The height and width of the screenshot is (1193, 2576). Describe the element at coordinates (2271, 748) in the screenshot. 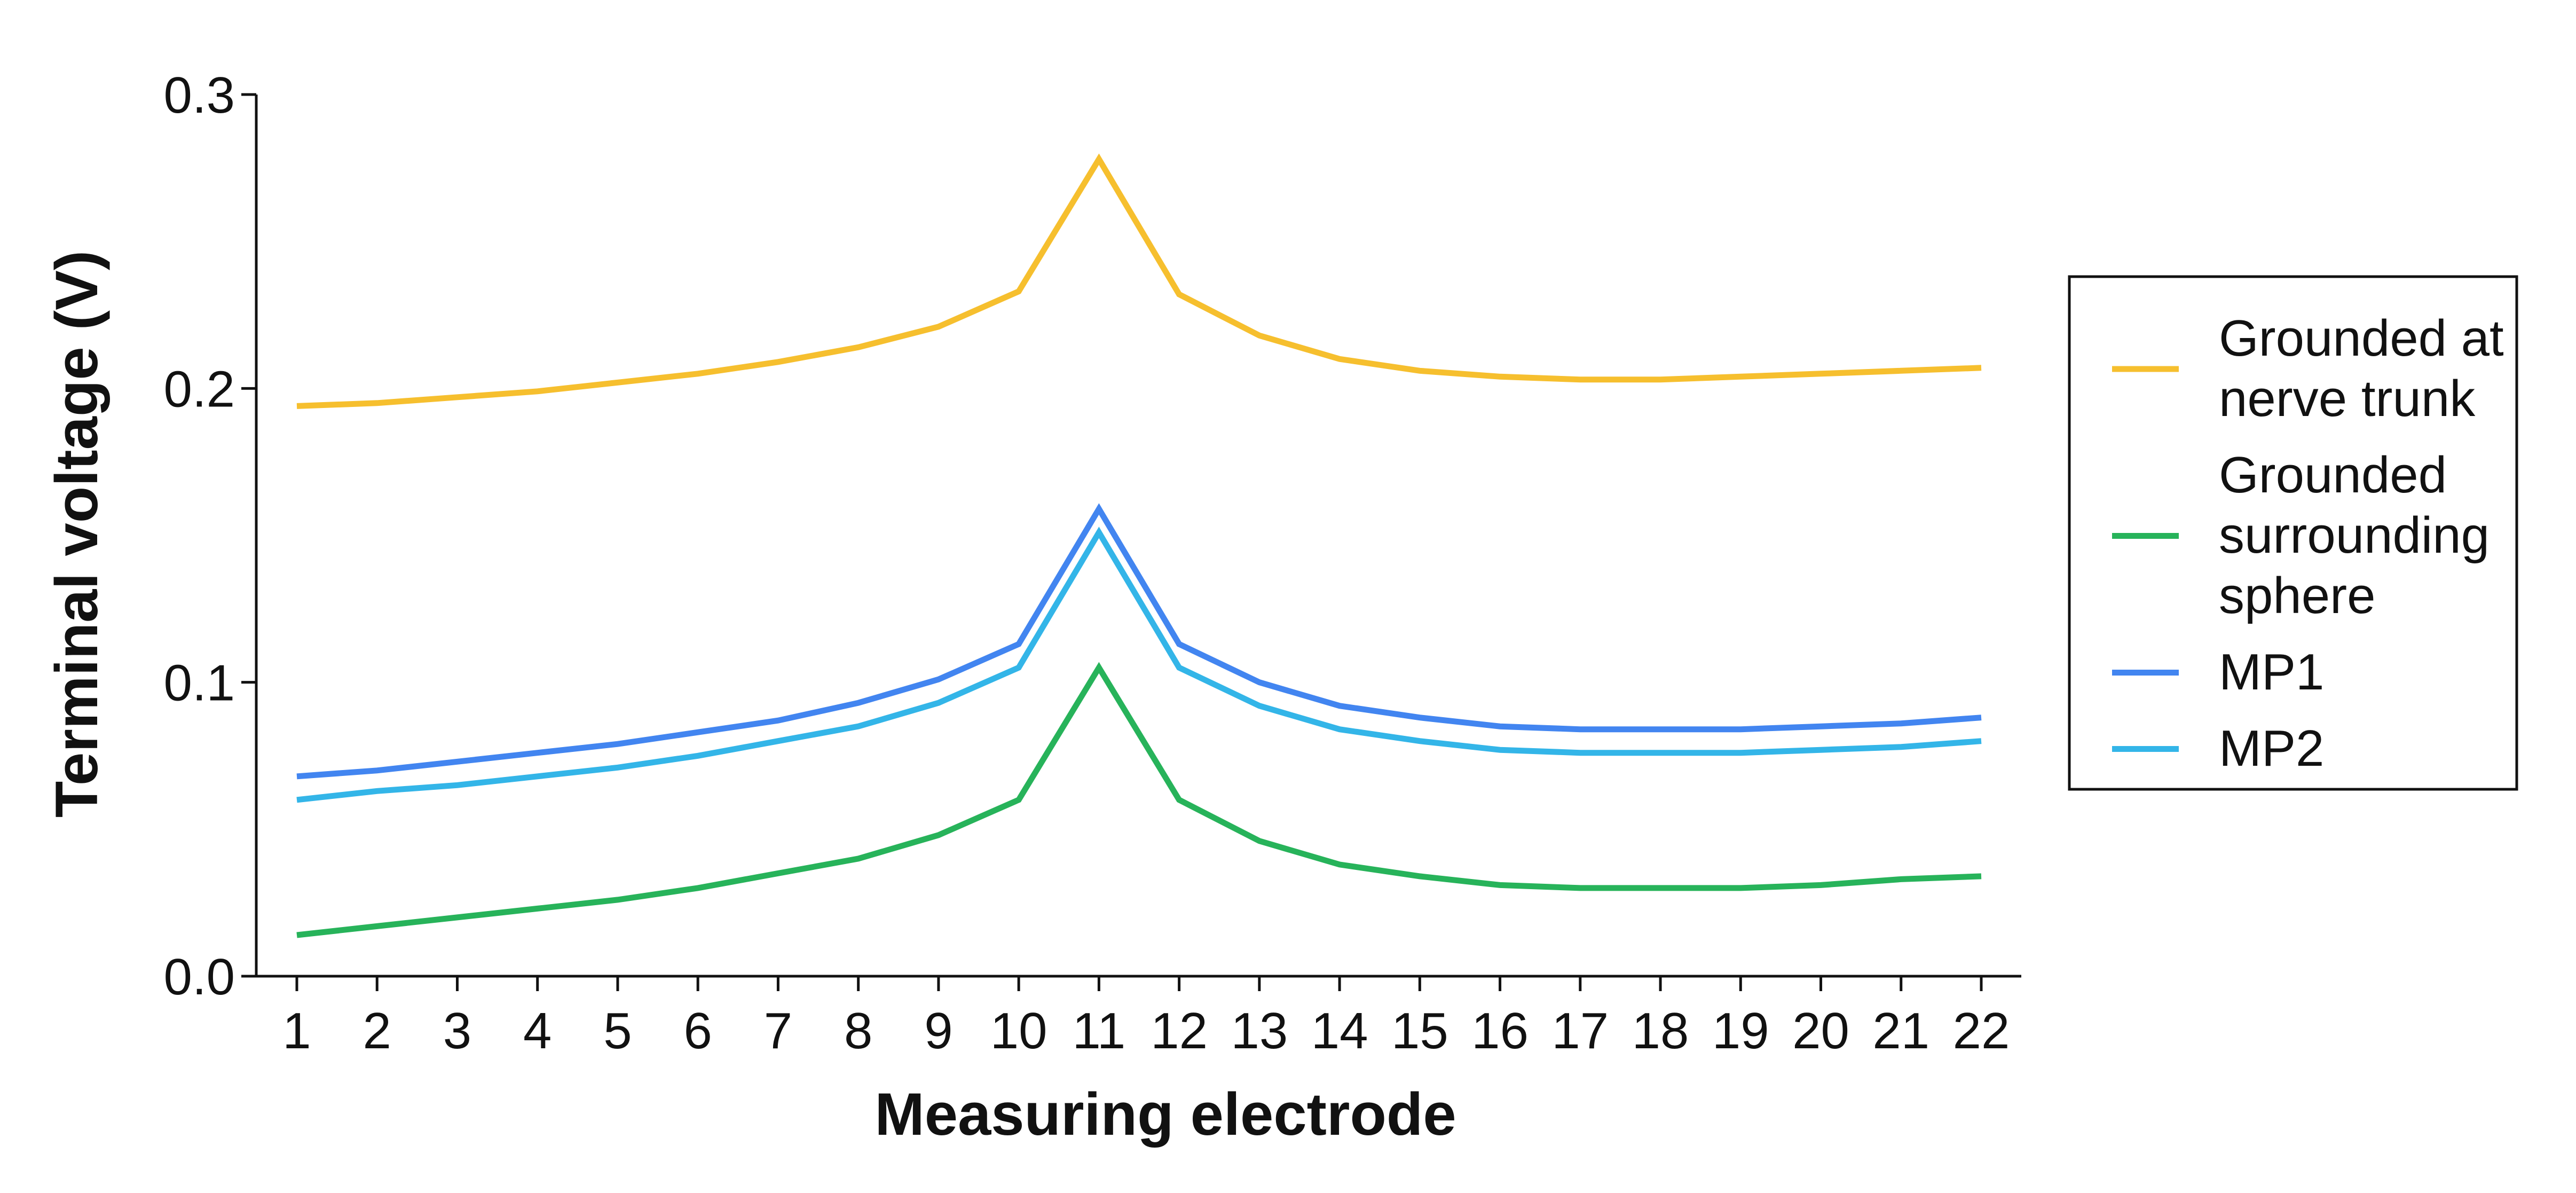

I see `legend-label-4: MP2` at that location.